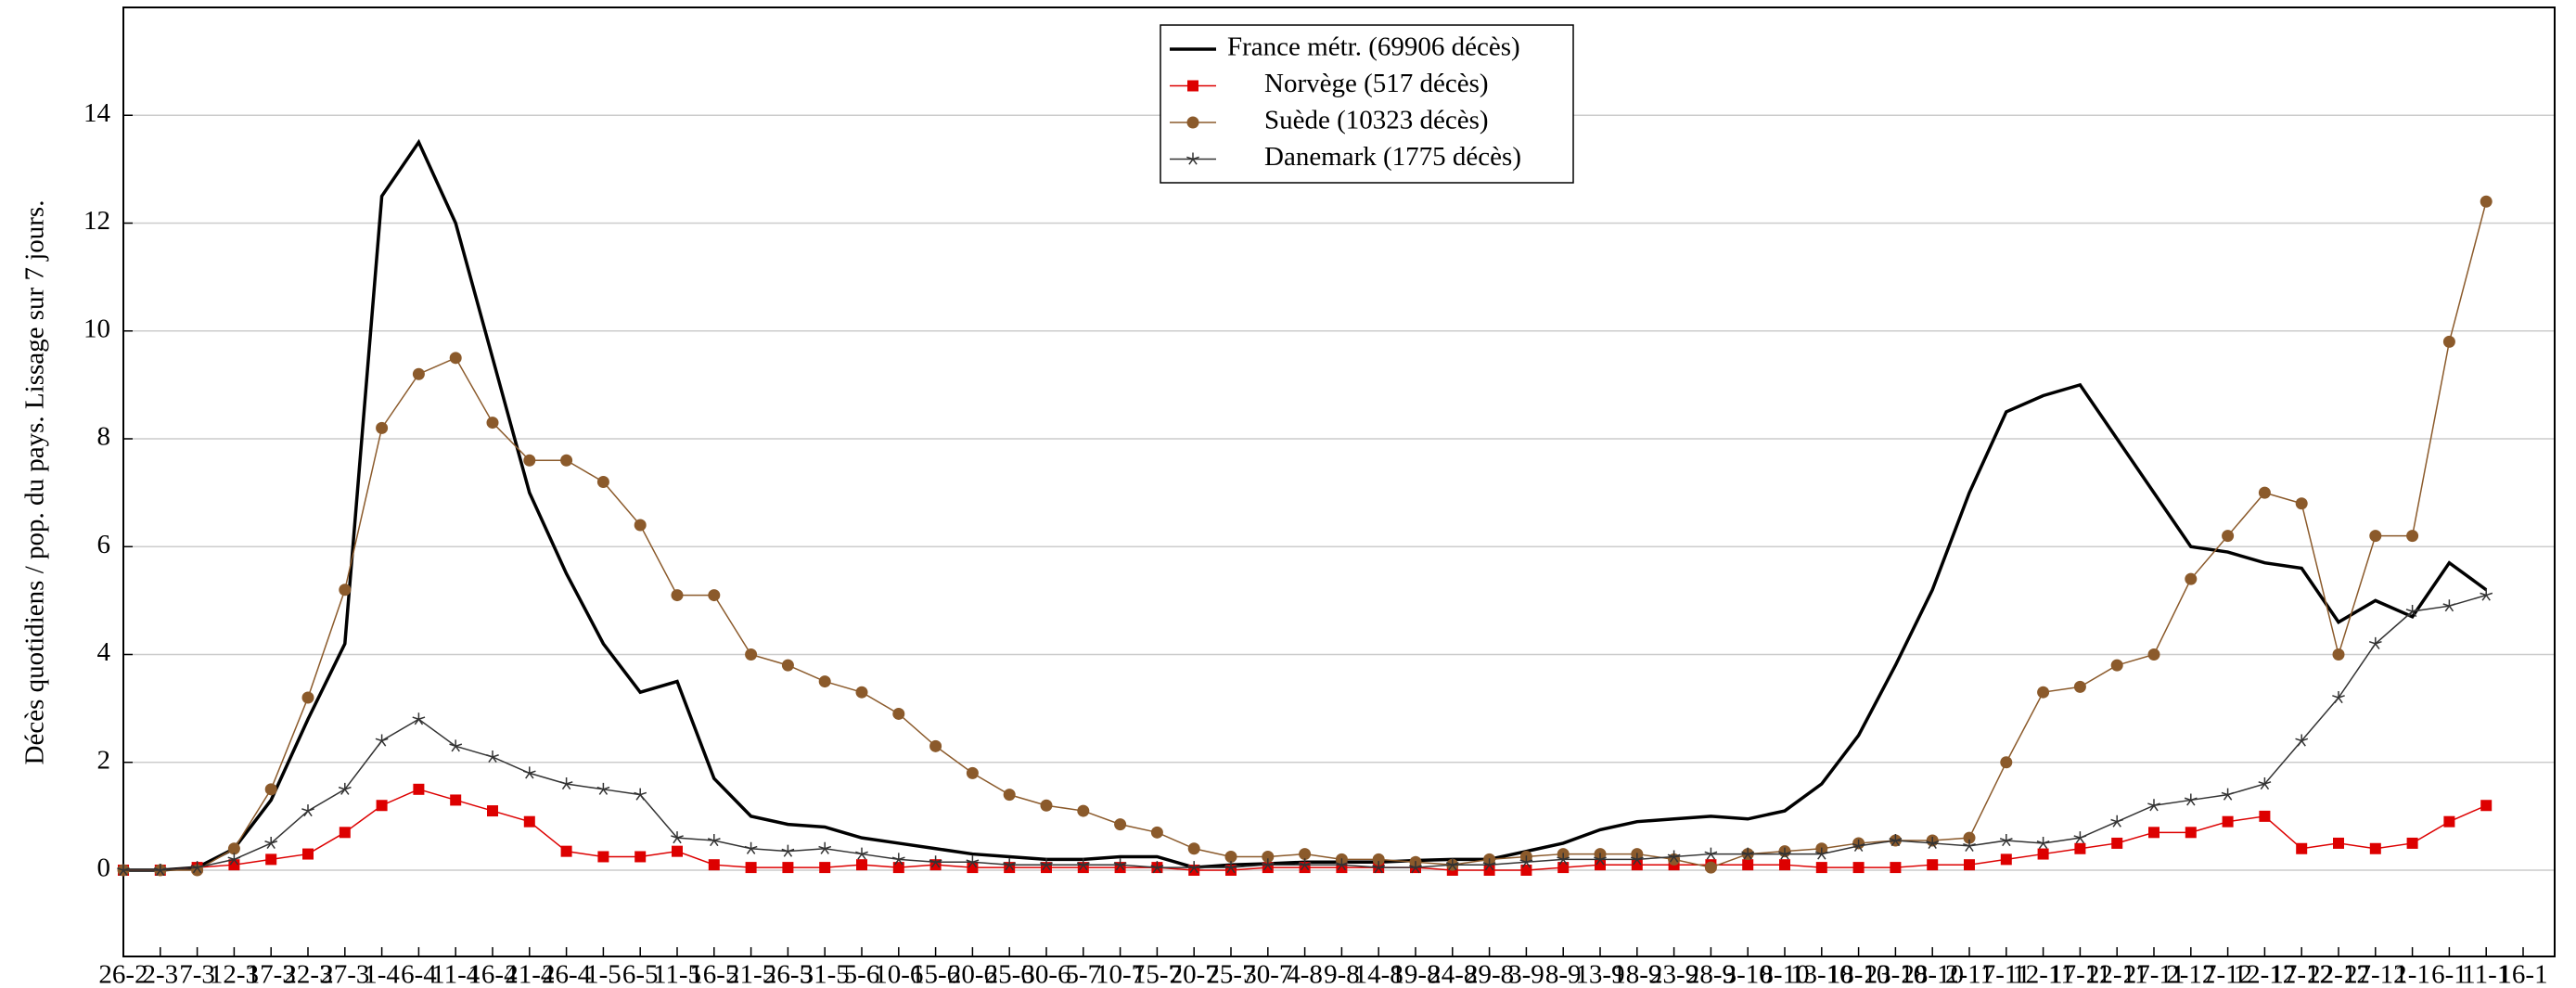 Image resolution: width=2576 pixels, height=988 pixels. Describe the element at coordinates (1896, 974) in the screenshot. I see `x-tick-label: 23-10` at that location.